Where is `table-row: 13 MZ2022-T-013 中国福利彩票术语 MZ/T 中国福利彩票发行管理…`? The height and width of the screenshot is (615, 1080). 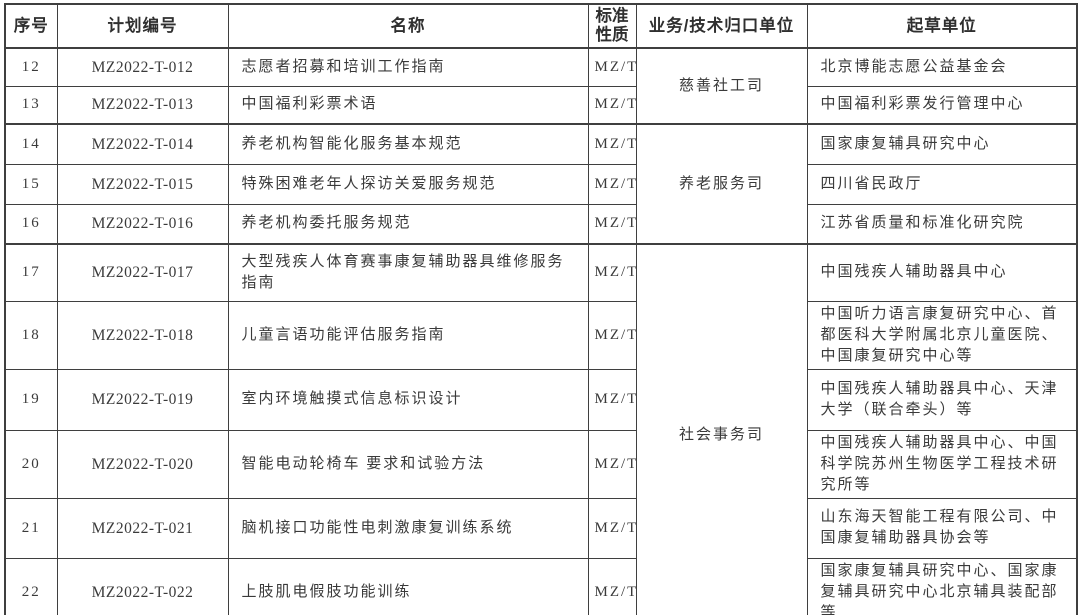 table-row: 13 MZ2022-T-013 中国福利彩票术语 MZ/T 中国福利彩票发行管理… is located at coordinates (541, 105).